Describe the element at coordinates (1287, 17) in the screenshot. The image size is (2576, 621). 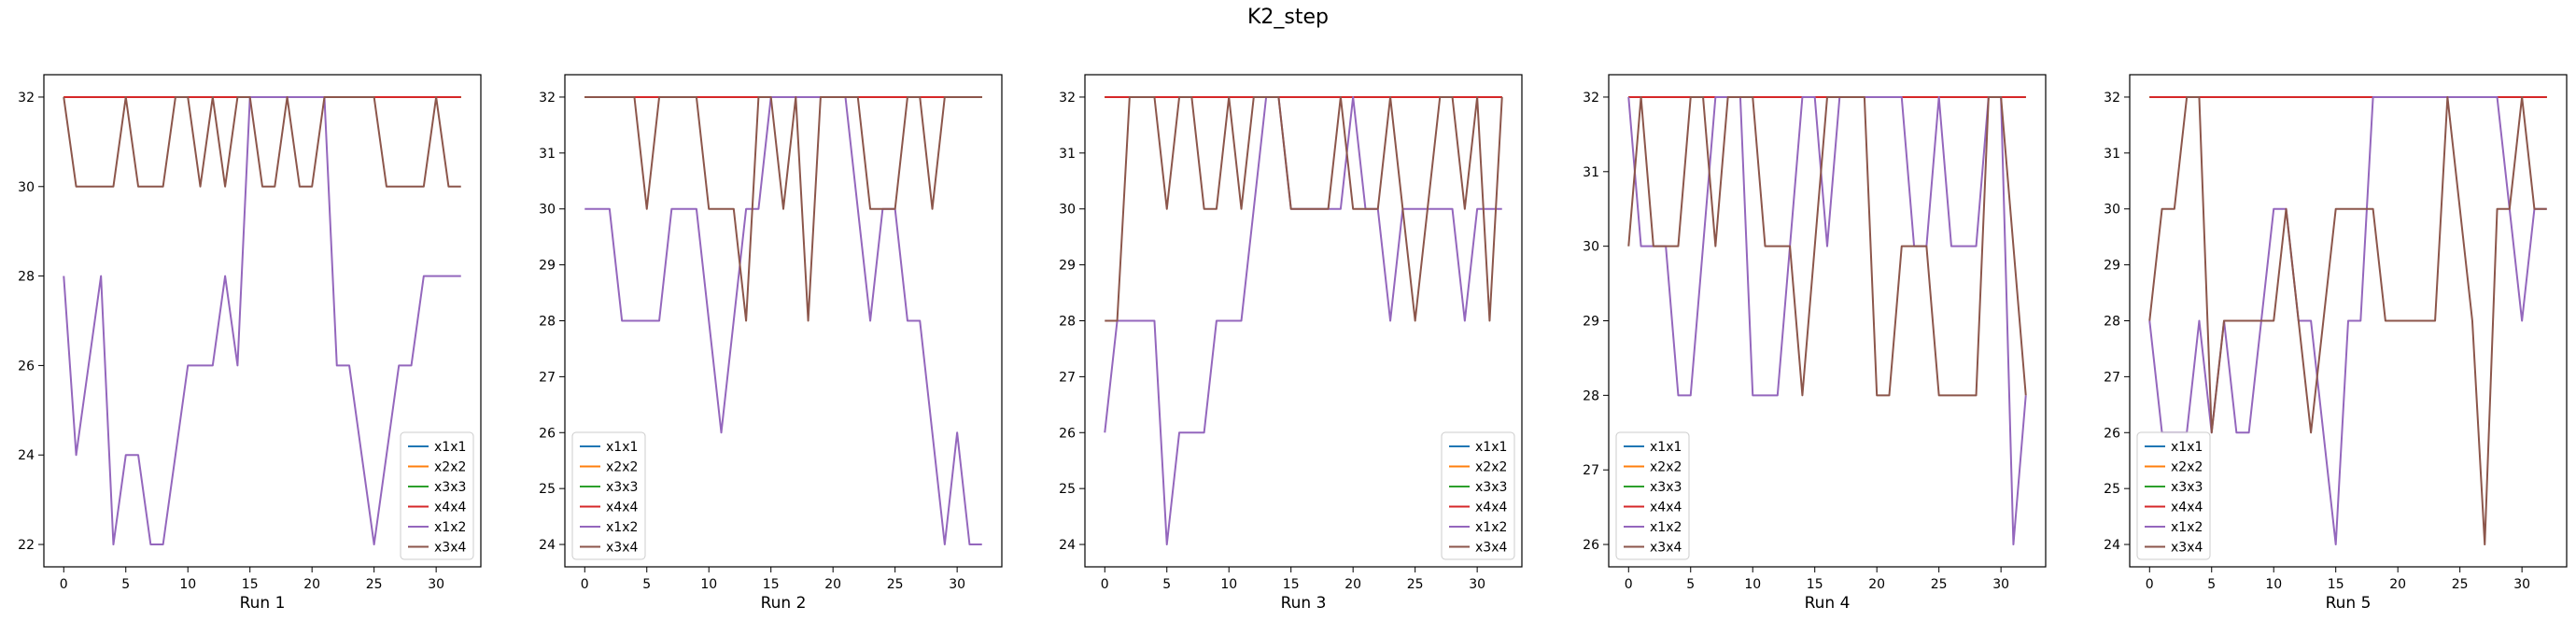
I see `figure-title: K2_step` at that location.